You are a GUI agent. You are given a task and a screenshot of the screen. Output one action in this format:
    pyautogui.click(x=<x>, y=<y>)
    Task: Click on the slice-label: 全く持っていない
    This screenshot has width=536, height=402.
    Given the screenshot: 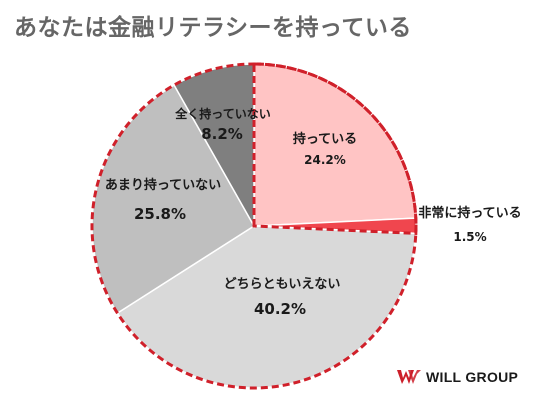 What is the action you would take?
    pyautogui.click(x=222, y=113)
    